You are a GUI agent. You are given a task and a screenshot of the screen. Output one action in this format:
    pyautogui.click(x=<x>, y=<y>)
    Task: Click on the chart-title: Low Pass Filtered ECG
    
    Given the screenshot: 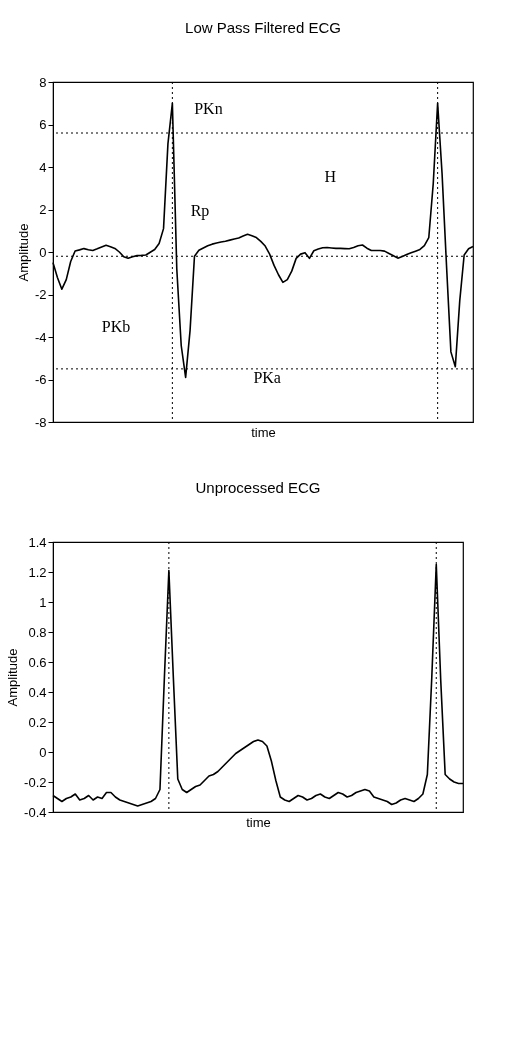 What is the action you would take?
    pyautogui.click(x=263, y=27)
    